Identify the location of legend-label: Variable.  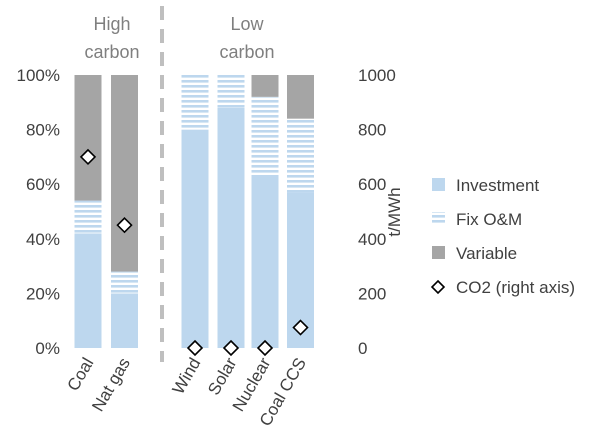
(486, 253).